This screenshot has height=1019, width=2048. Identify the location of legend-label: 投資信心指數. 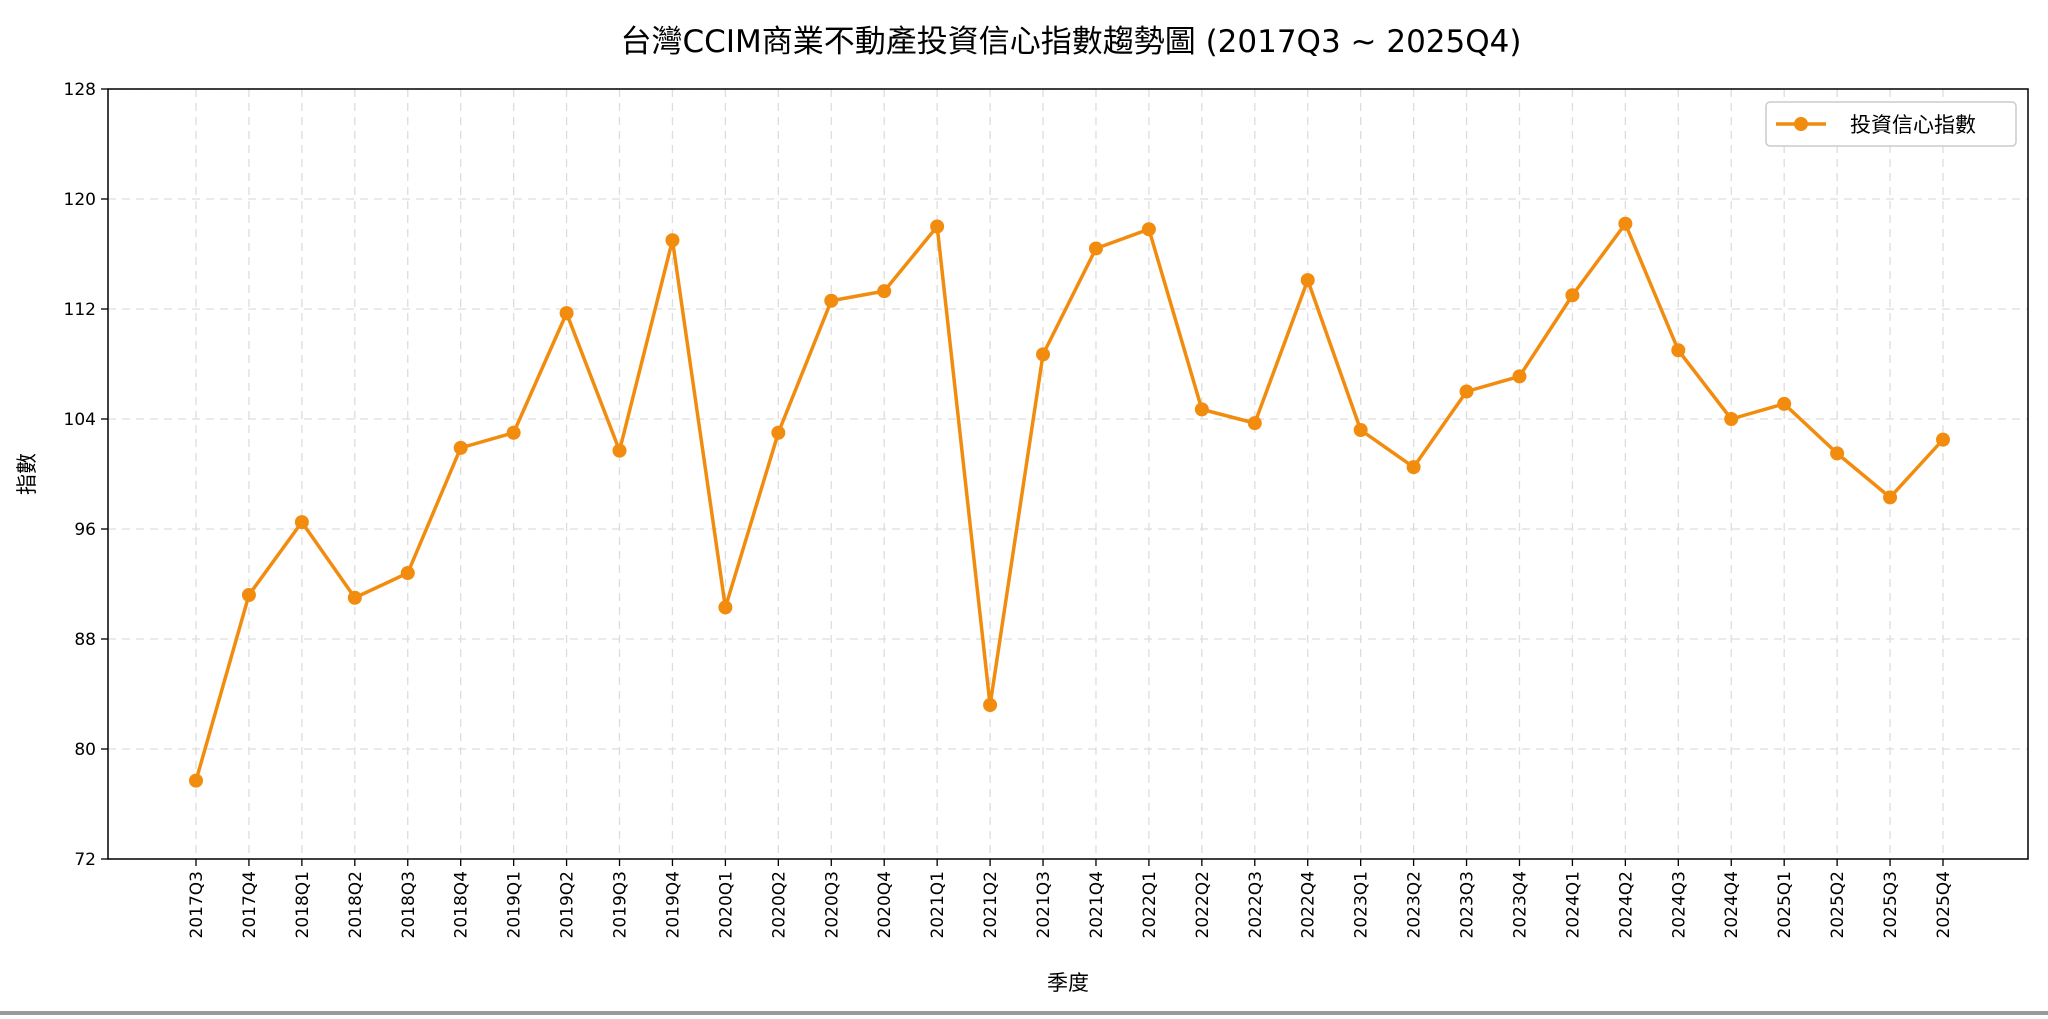
(1913, 125).